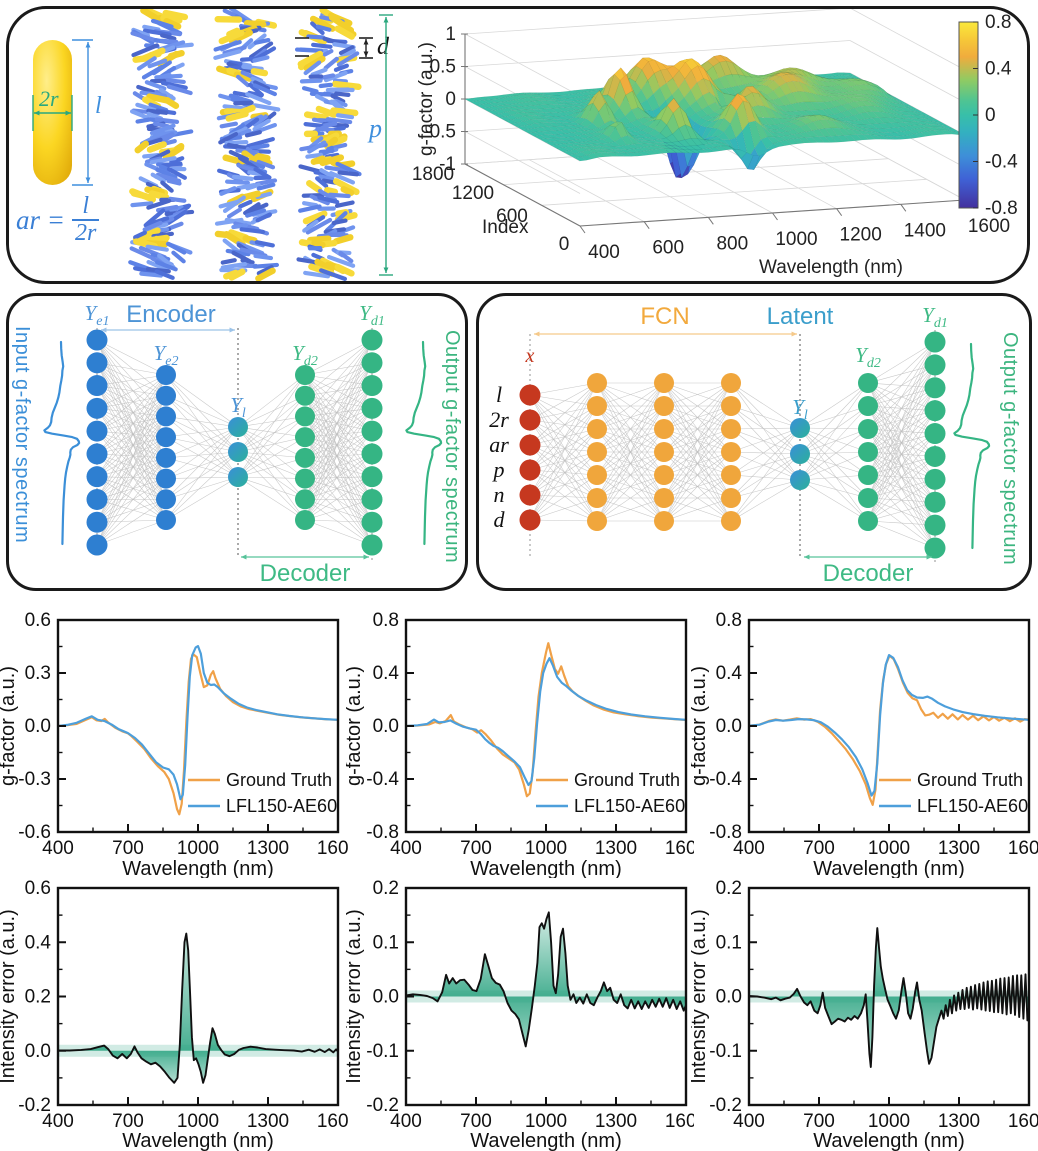 The width and height of the screenshot is (1038, 1151). Describe the element at coordinates (732, 243) in the screenshot. I see `svg-text: 800` at that location.